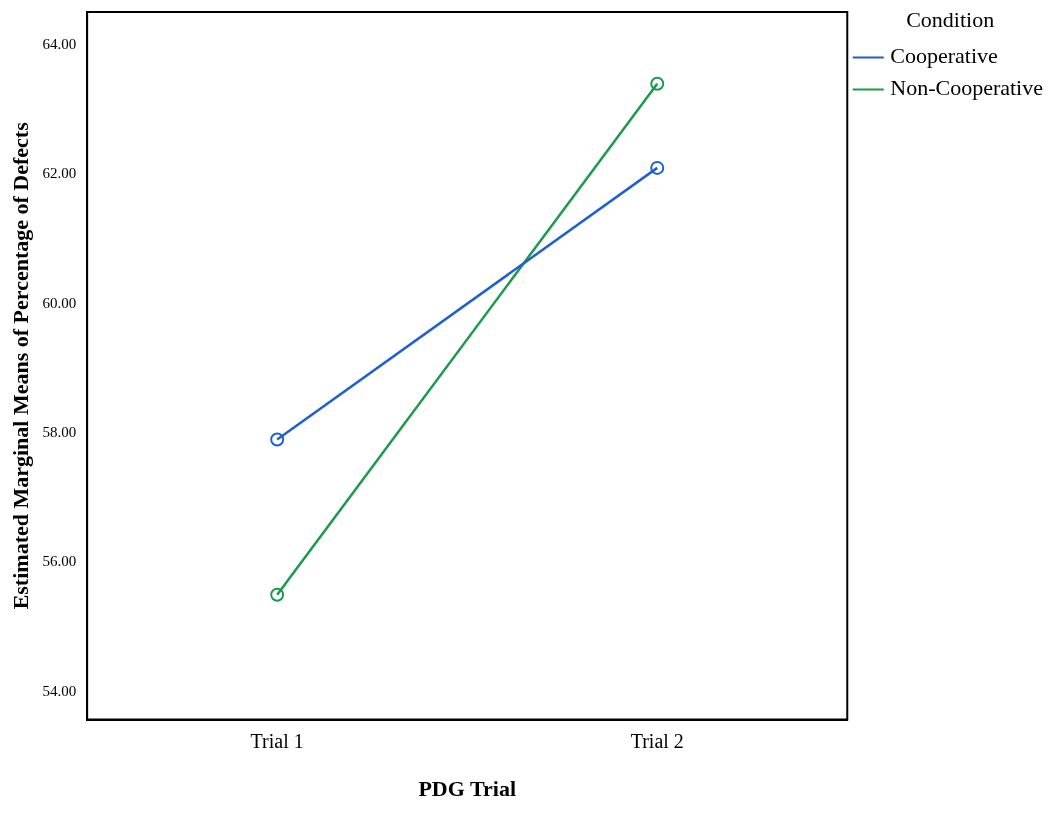 This screenshot has width=1063, height=818. Describe the element at coordinates (59, 302) in the screenshot. I see `y-tick-label: 60.00` at that location.